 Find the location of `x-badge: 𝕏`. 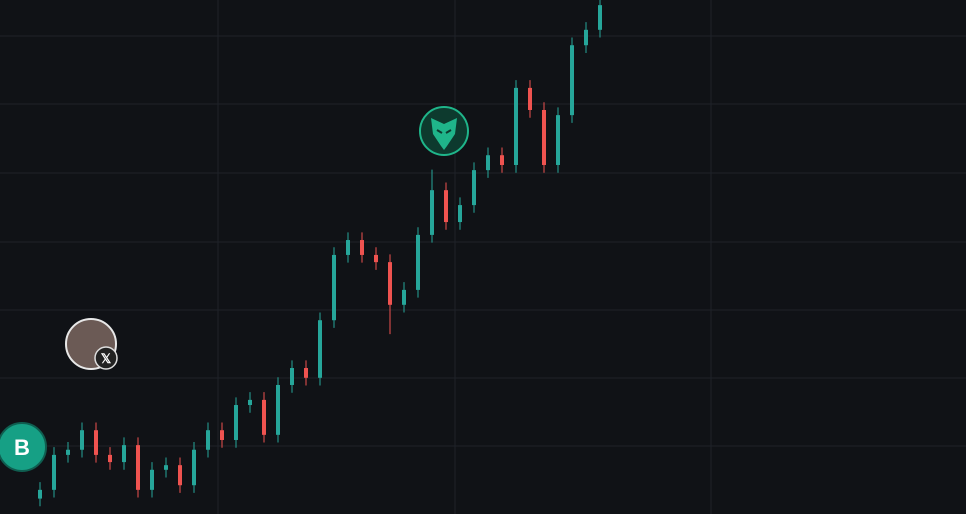

x-badge: 𝕏 is located at coordinates (106, 358).